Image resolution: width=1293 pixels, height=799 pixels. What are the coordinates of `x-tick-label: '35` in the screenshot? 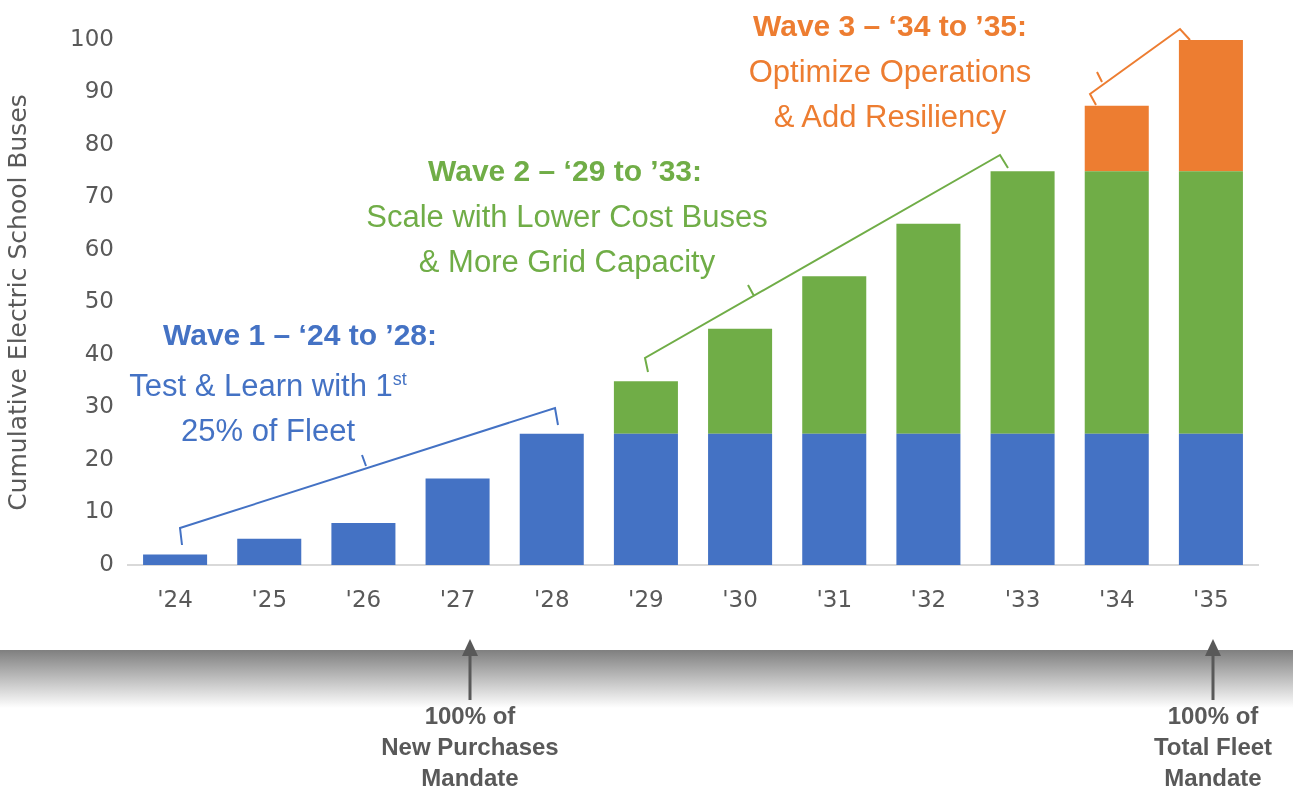 It's located at (1211, 598).